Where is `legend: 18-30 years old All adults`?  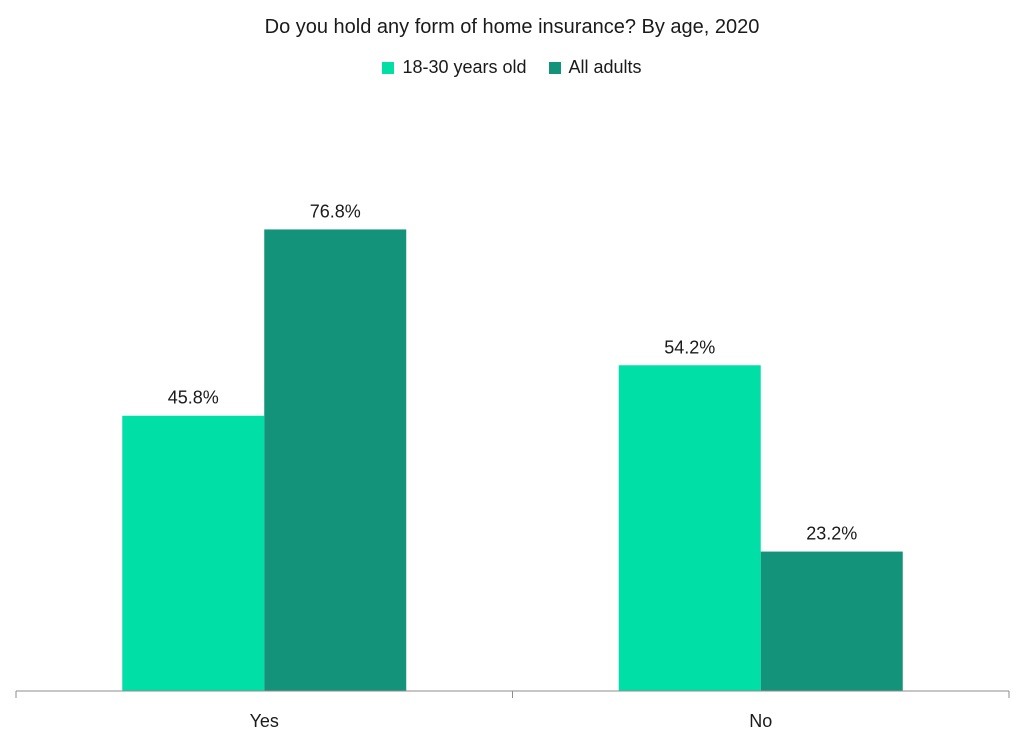
legend: 18-30 years old All adults is located at coordinates (512, 67).